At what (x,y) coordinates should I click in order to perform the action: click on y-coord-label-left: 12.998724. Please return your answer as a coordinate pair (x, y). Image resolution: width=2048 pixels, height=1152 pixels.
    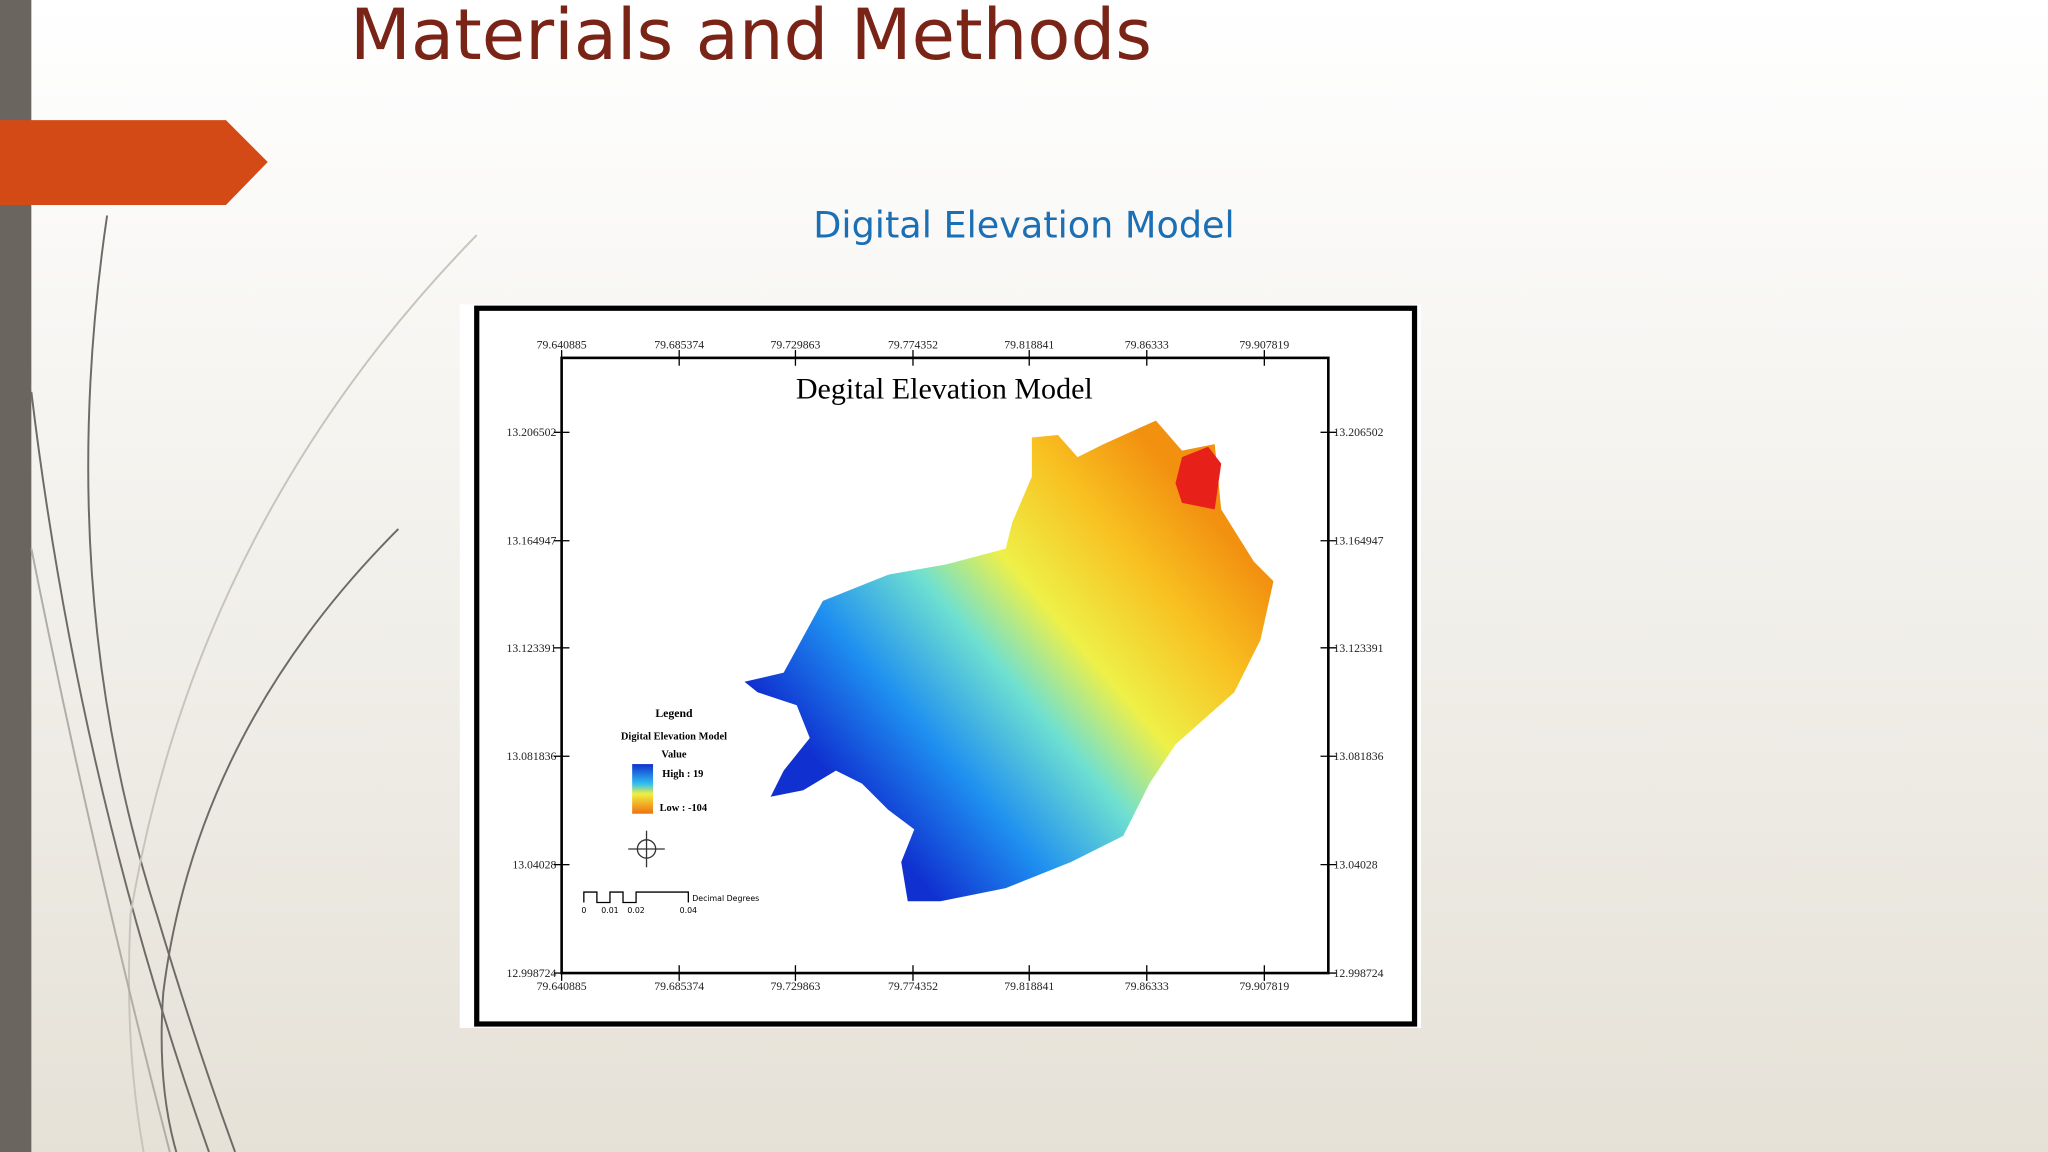
    Looking at the image, I should click on (531, 973).